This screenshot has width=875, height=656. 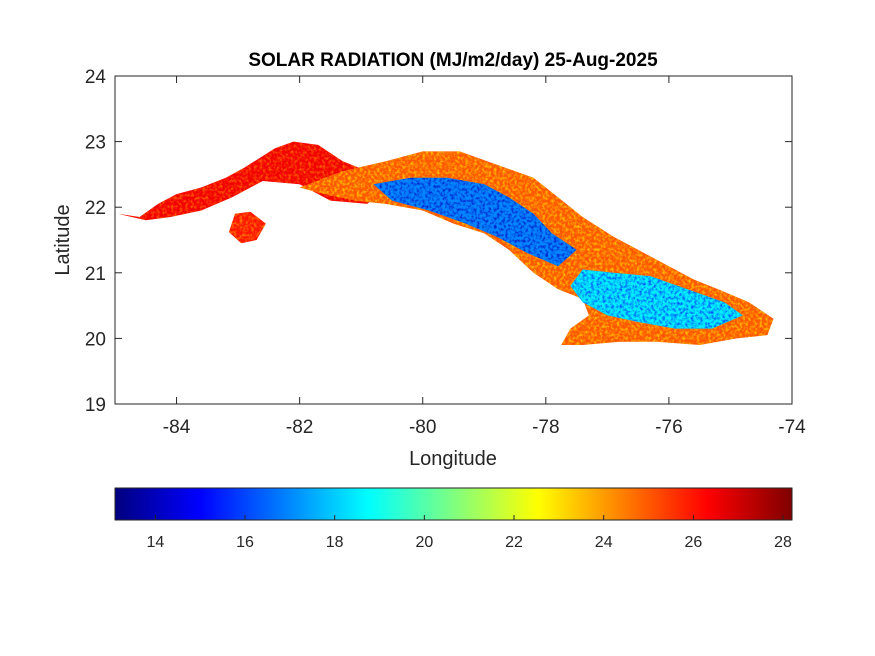 What do you see at coordinates (514, 542) in the screenshot?
I see `colorbar-tick-label: 22` at bounding box center [514, 542].